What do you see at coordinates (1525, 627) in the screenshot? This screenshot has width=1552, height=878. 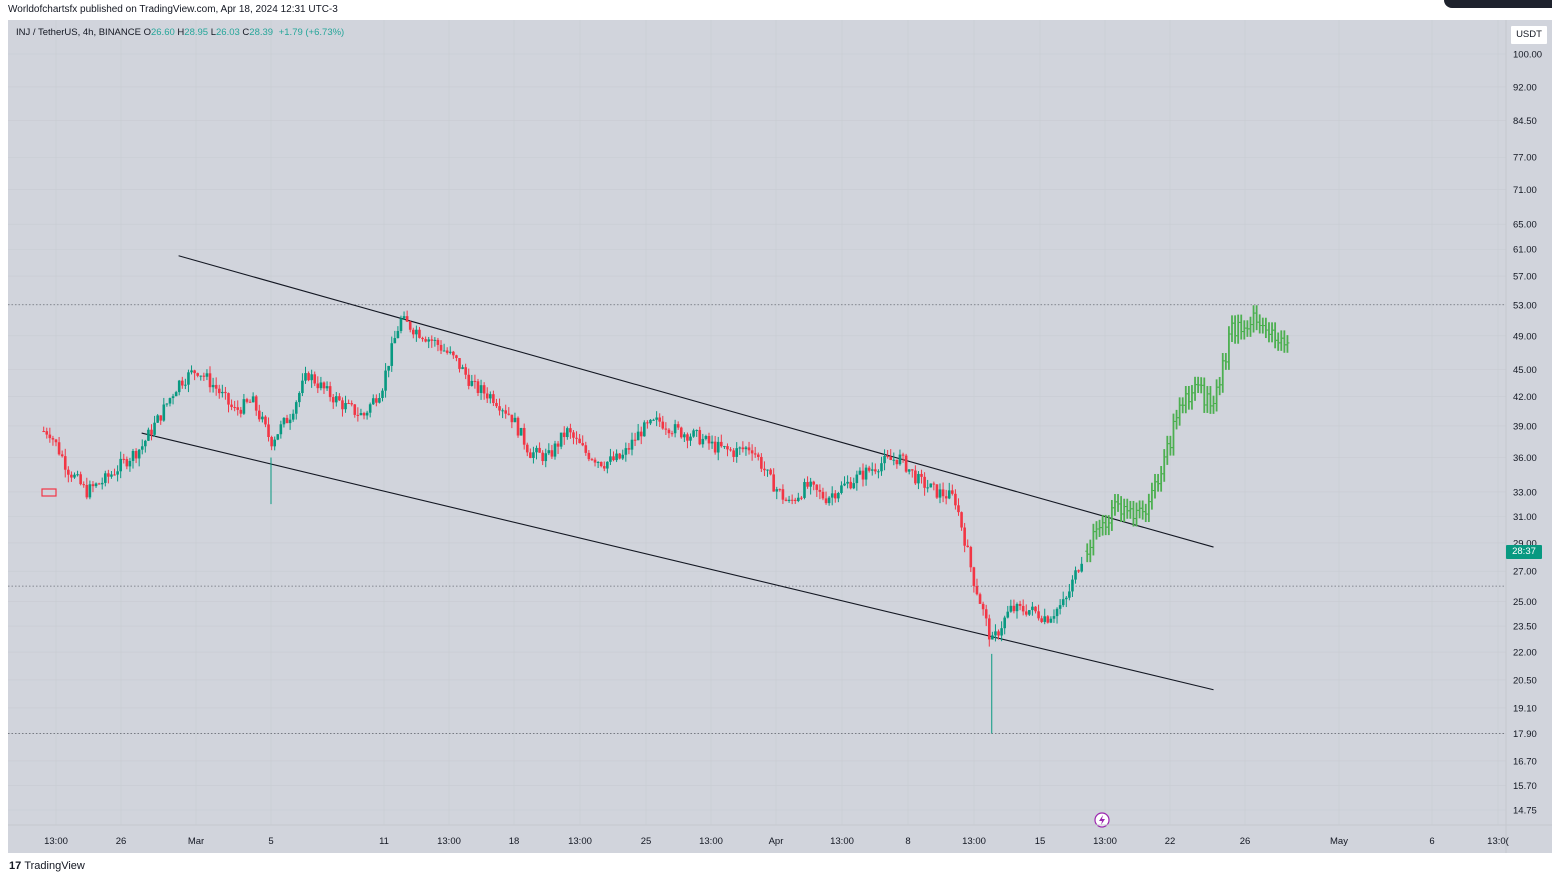 I see `price-tick-label: 23.50` at bounding box center [1525, 627].